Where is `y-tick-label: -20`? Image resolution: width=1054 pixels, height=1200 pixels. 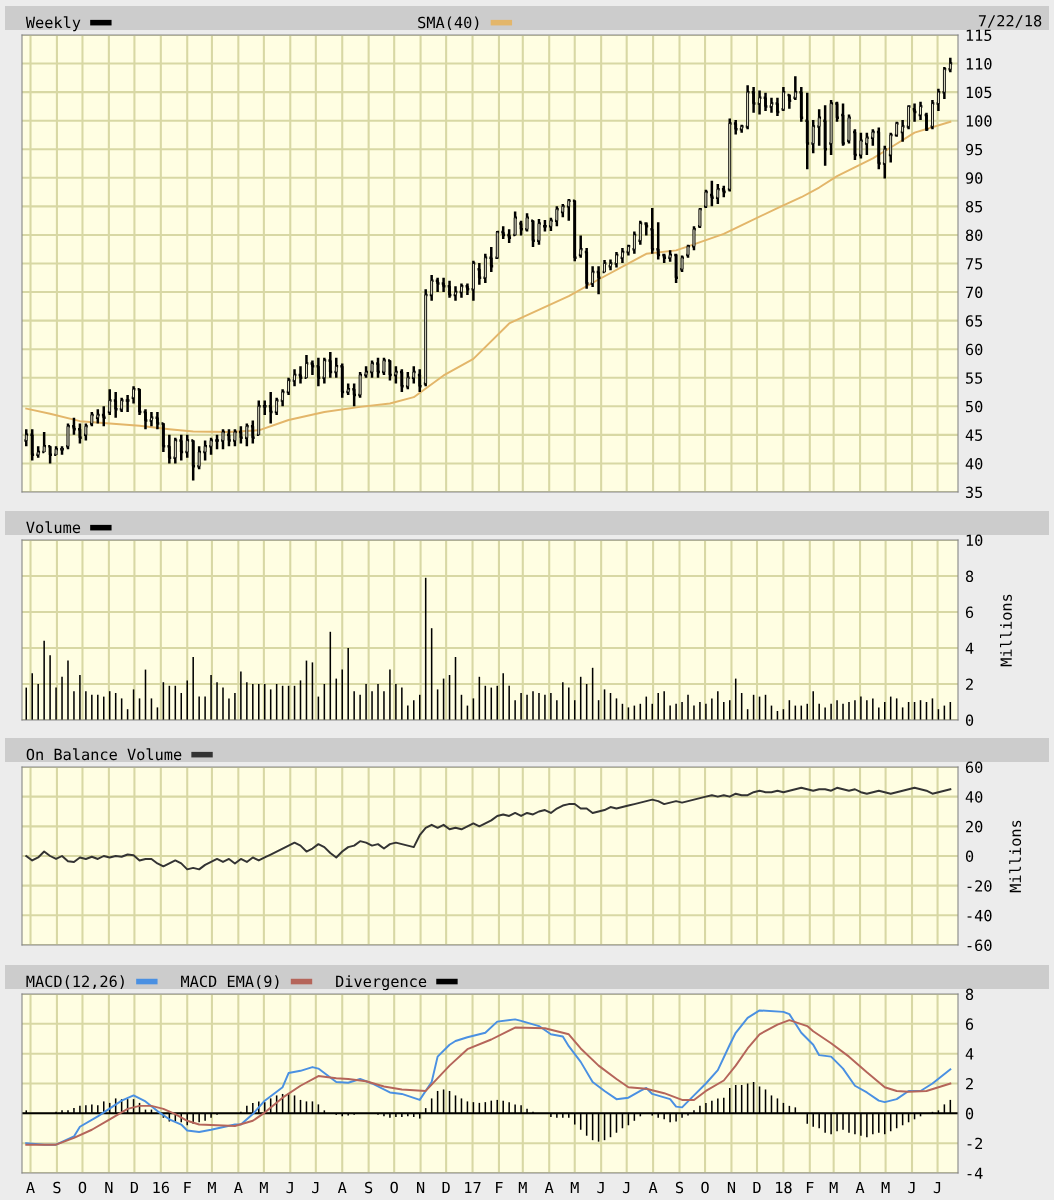
y-tick-label: -20 is located at coordinates (979, 886).